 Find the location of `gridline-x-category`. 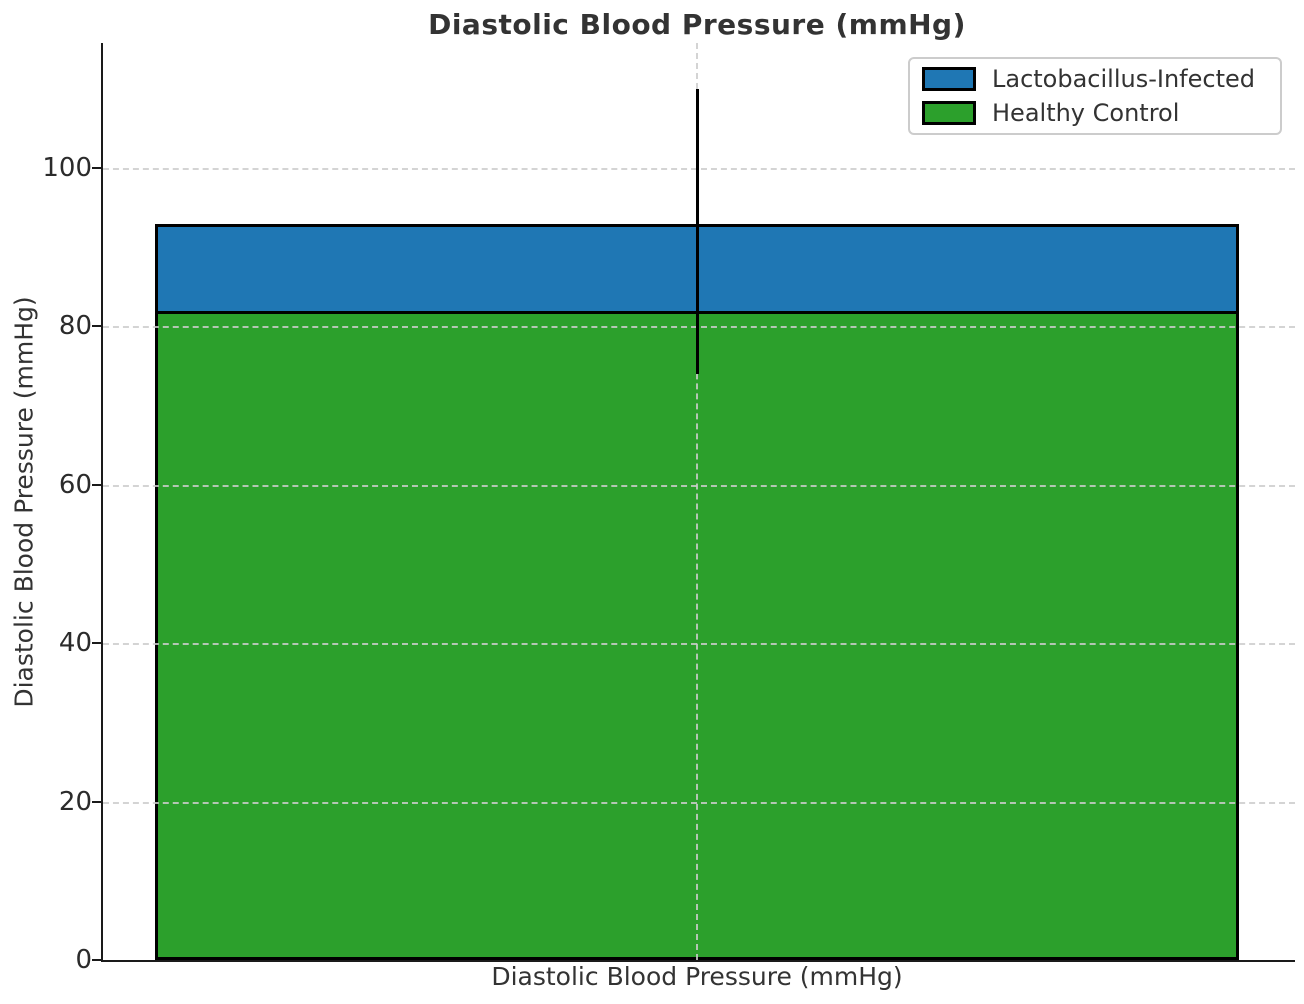

gridline-x-category is located at coordinates (697, 501).